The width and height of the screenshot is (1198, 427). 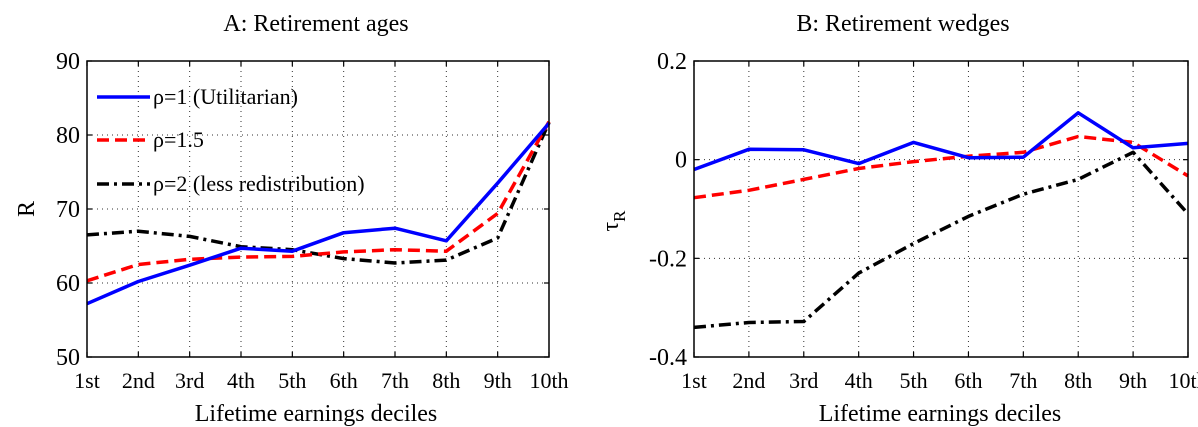 I want to click on panel-a-y-label: R, so click(x=27, y=209).